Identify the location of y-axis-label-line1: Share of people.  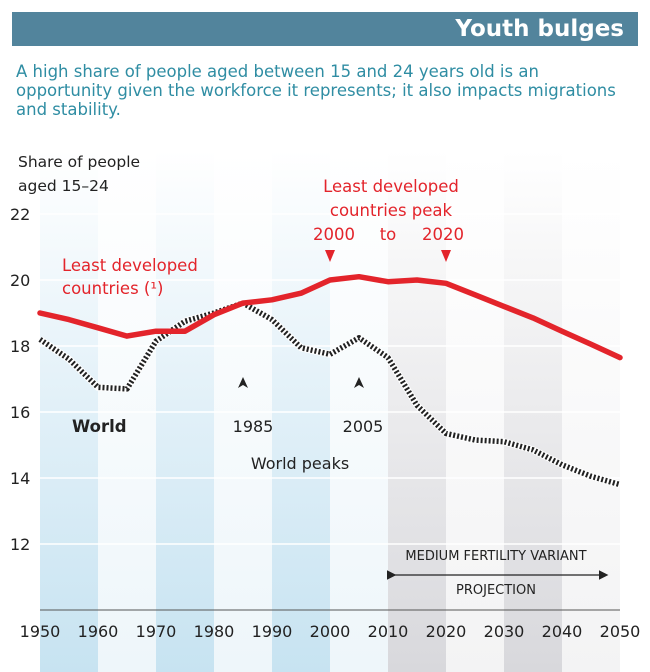
(79, 162).